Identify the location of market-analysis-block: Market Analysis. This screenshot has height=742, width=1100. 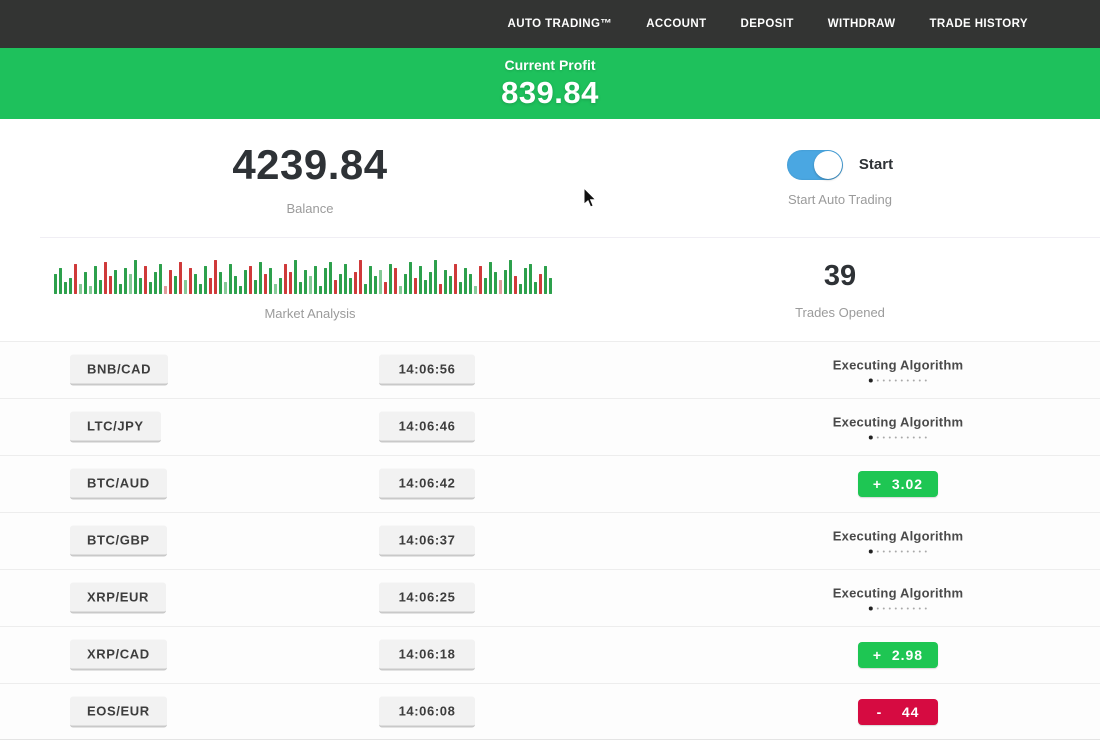
(310, 289).